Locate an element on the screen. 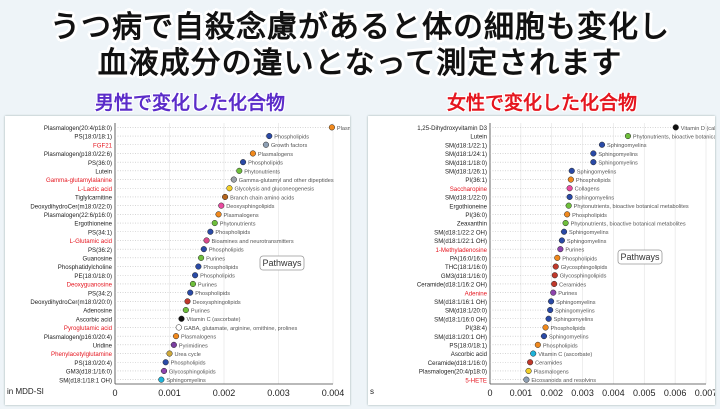 Image resolution: width=720 pixels, height=409 pixels. female-compound-label: SM(d18:1/16:0 OH) is located at coordinates (460, 319).